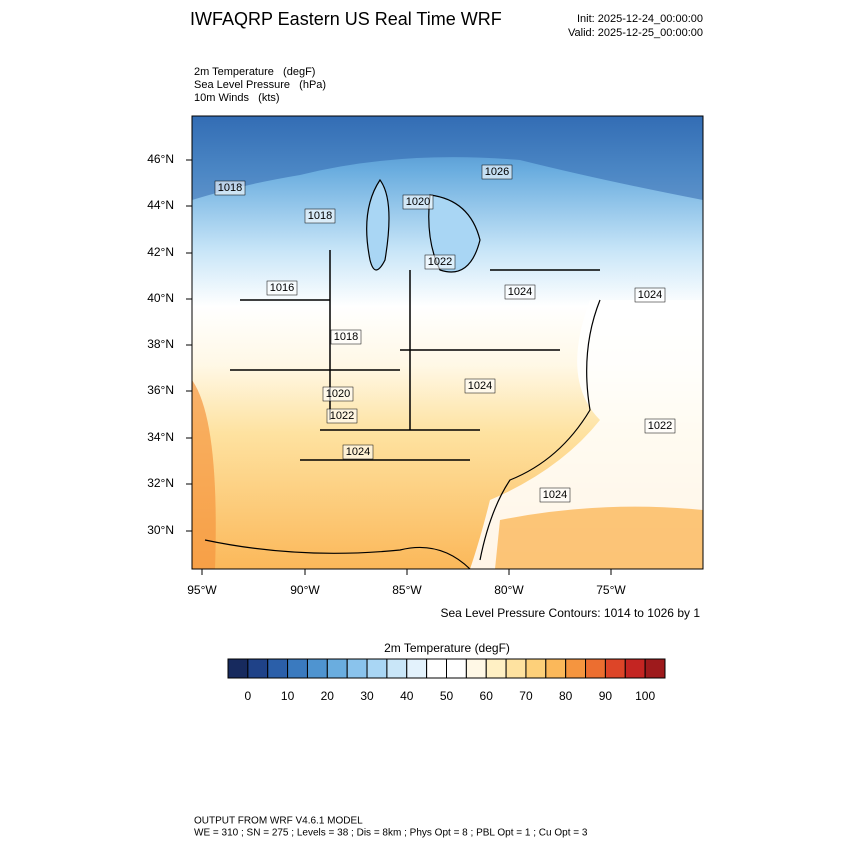 The width and height of the screenshot is (850, 850). I want to click on colorbar-tick-label: 60, so click(487, 696).